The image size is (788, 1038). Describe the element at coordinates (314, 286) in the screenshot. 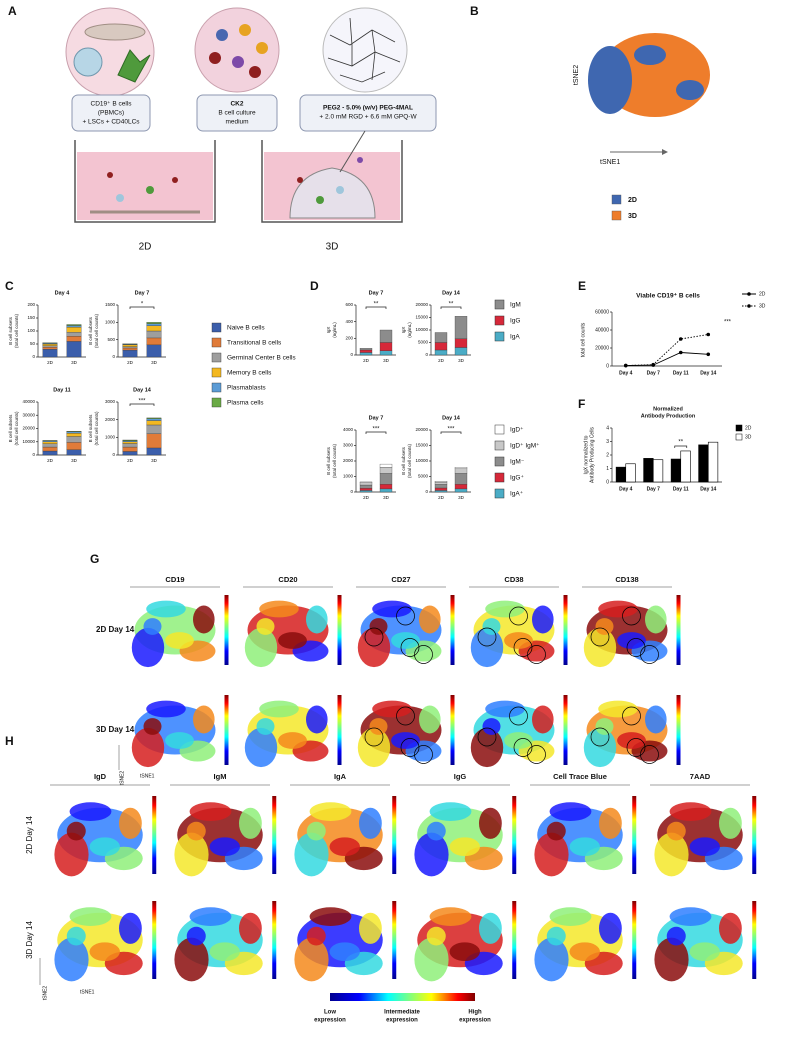

I see `panel-letter: D` at that location.